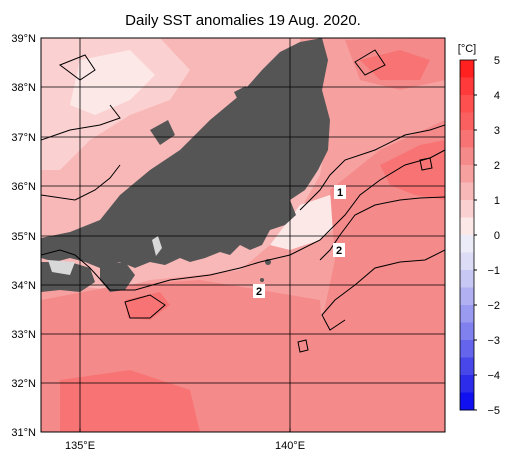 The width and height of the screenshot is (507, 456). I want to click on lat-label: 37°N, so click(23, 138).